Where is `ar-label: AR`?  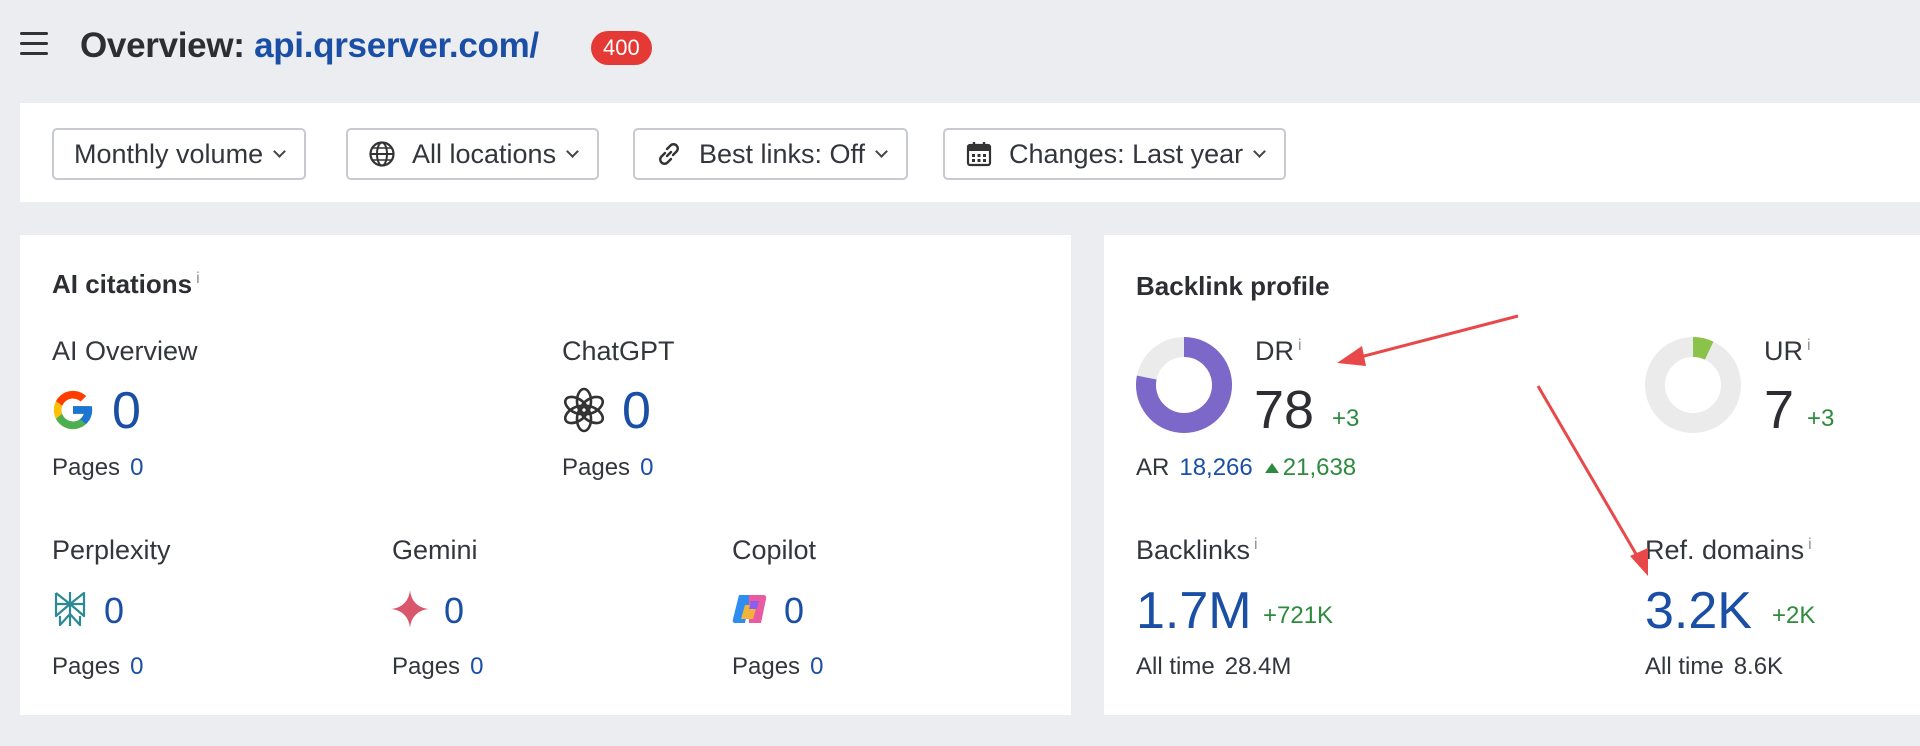
ar-label: AR is located at coordinates (1153, 467).